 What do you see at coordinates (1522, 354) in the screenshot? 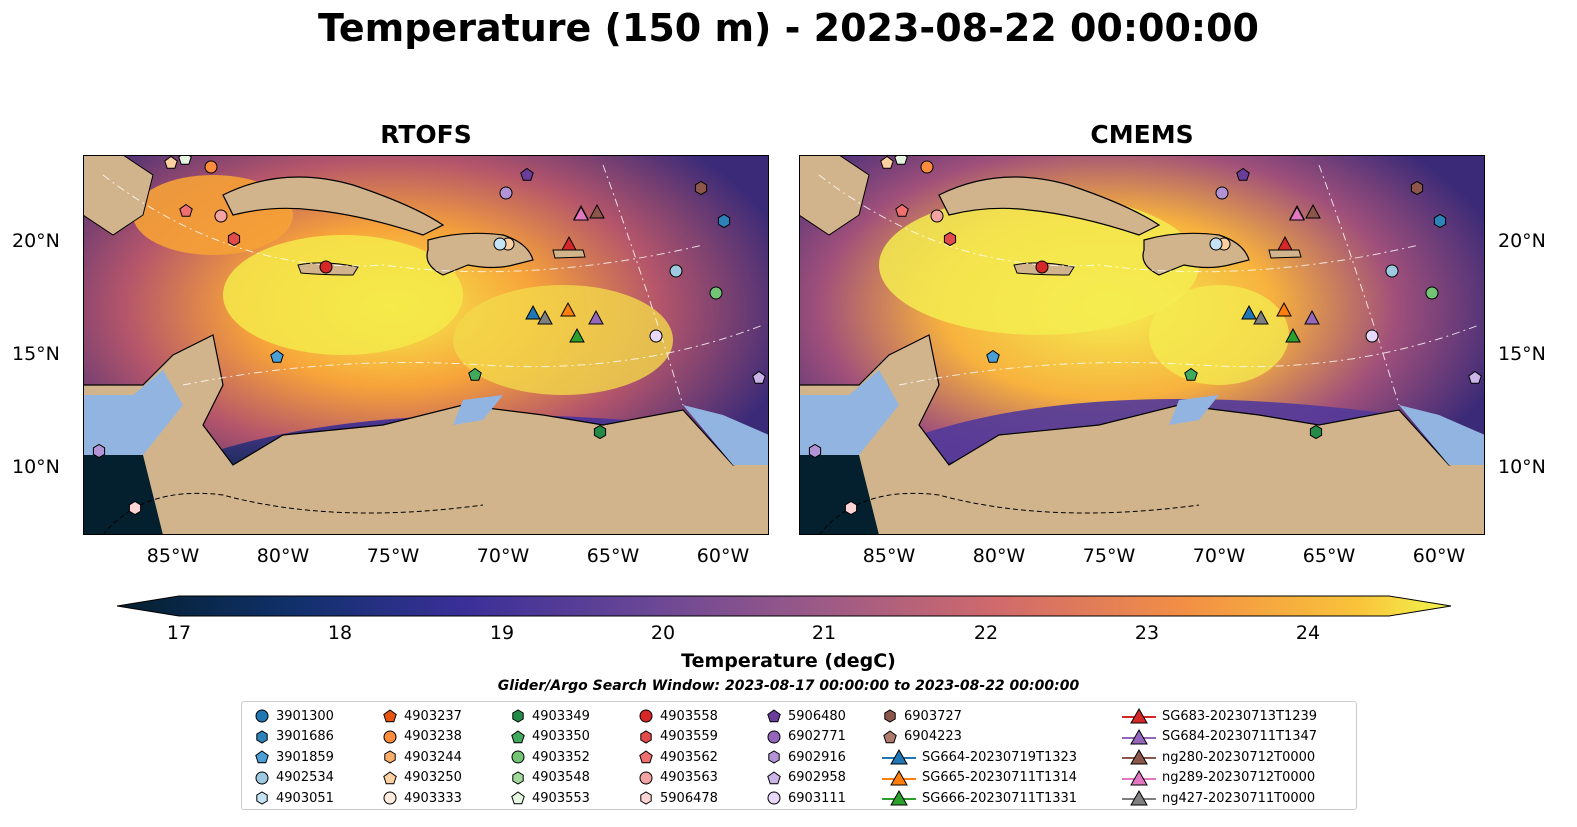
I see `lat-label-15n-right: 15°N` at bounding box center [1522, 354].